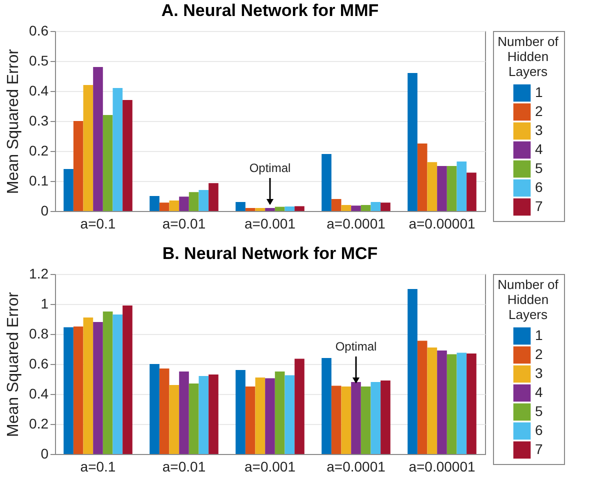  Describe the element at coordinates (39, 394) in the screenshot. I see `y-tick-label: 0.4` at that location.